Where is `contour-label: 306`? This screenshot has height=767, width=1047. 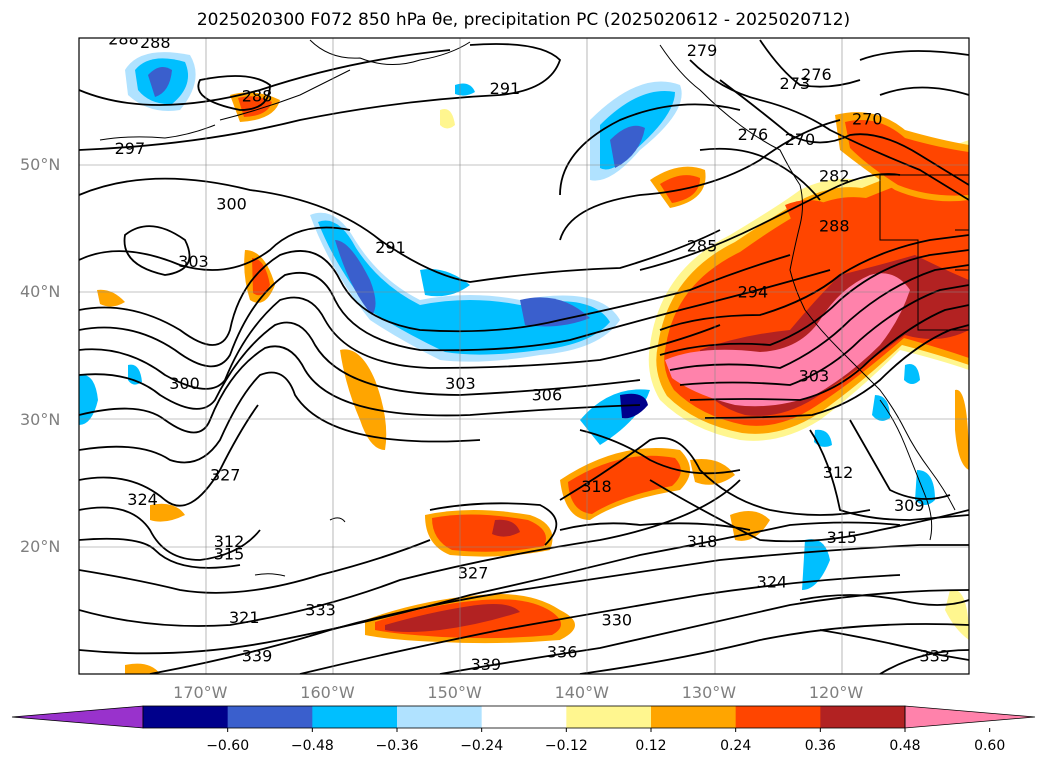
contour-label: 306 is located at coordinates (547, 395).